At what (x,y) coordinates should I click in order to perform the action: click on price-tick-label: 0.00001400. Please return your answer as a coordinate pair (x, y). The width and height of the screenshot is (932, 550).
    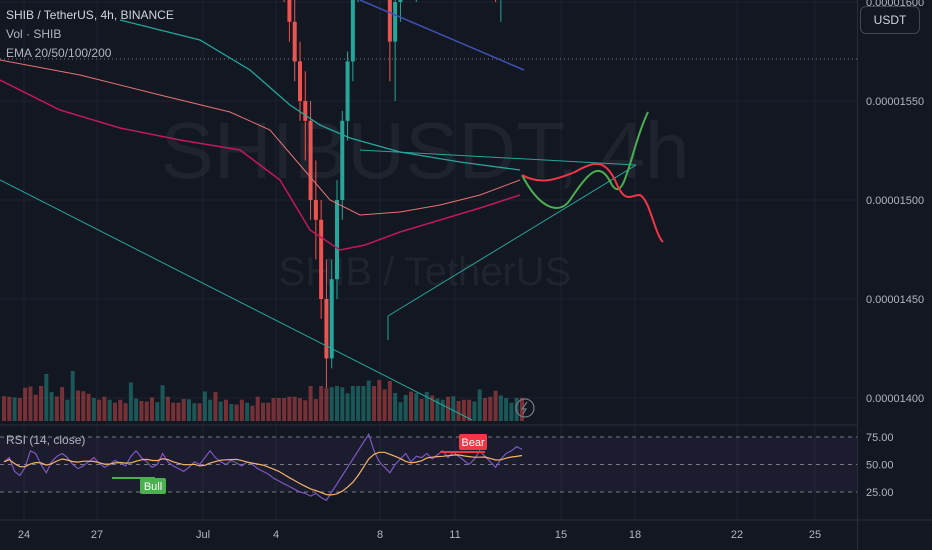
    Looking at the image, I should click on (895, 399).